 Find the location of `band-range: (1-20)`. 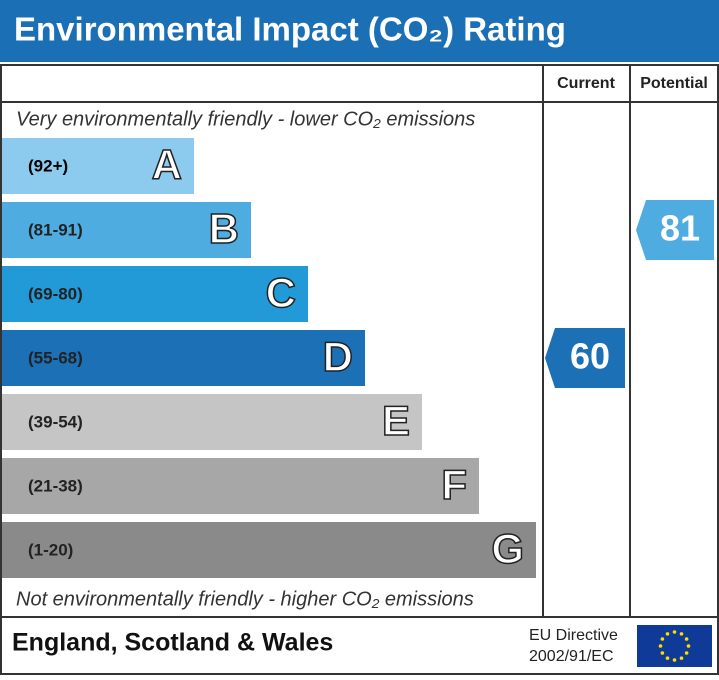

band-range: (1-20) is located at coordinates (50, 549).